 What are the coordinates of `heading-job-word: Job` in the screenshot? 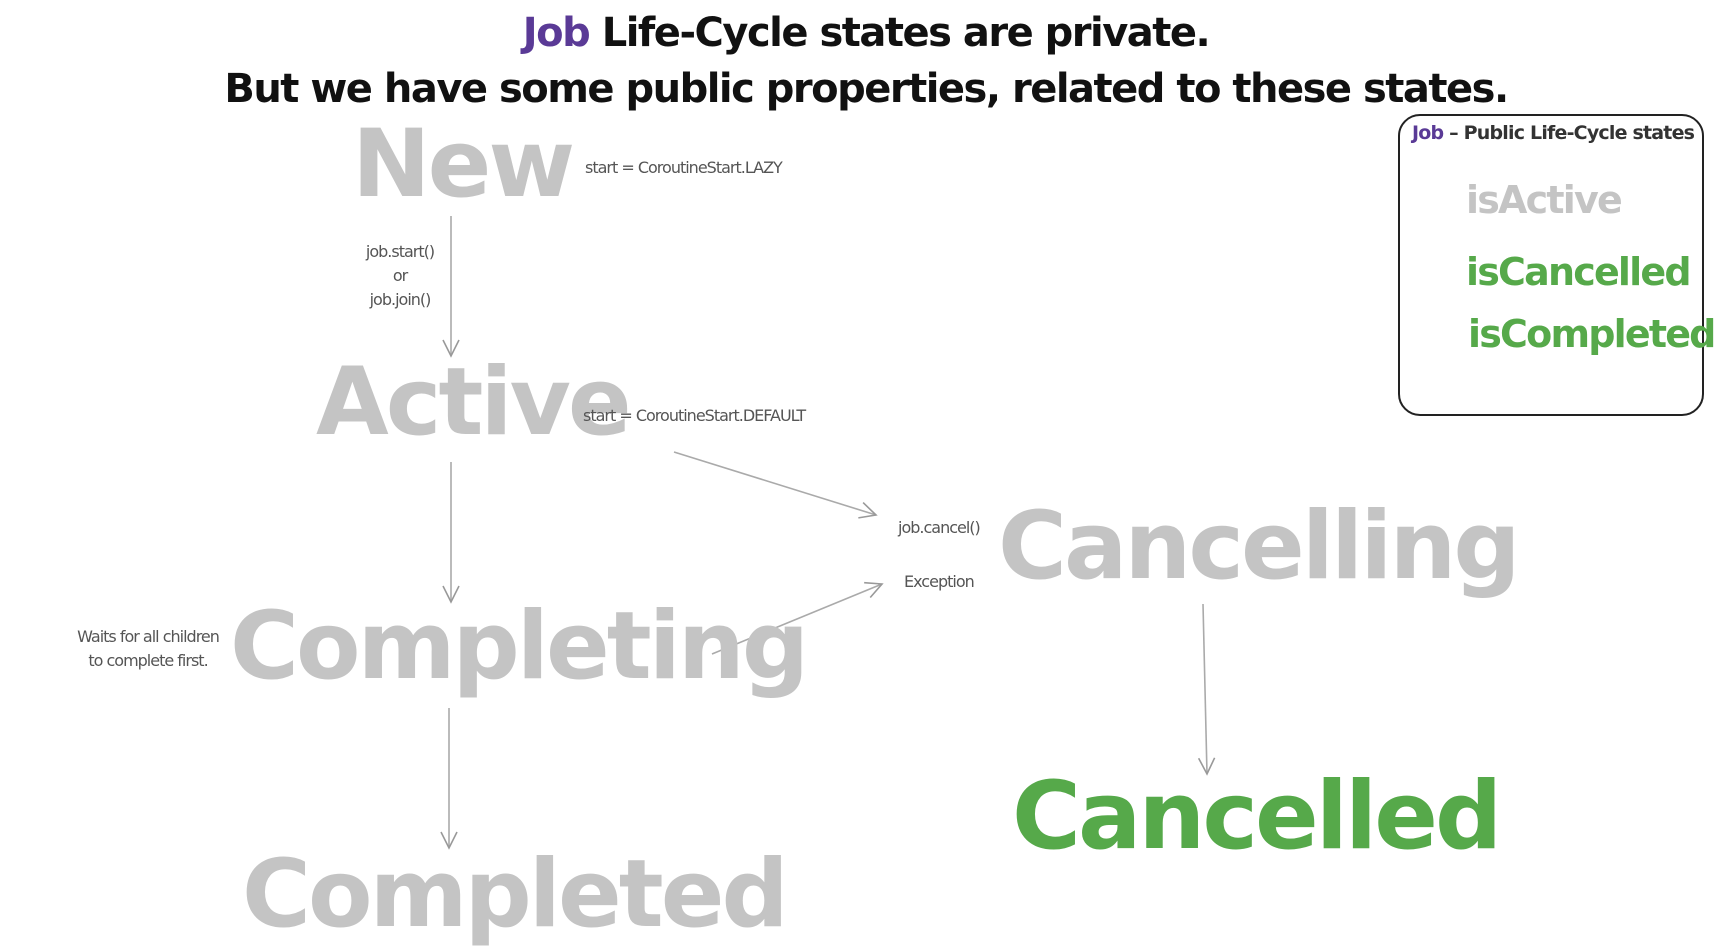 It's located at (556, 33).